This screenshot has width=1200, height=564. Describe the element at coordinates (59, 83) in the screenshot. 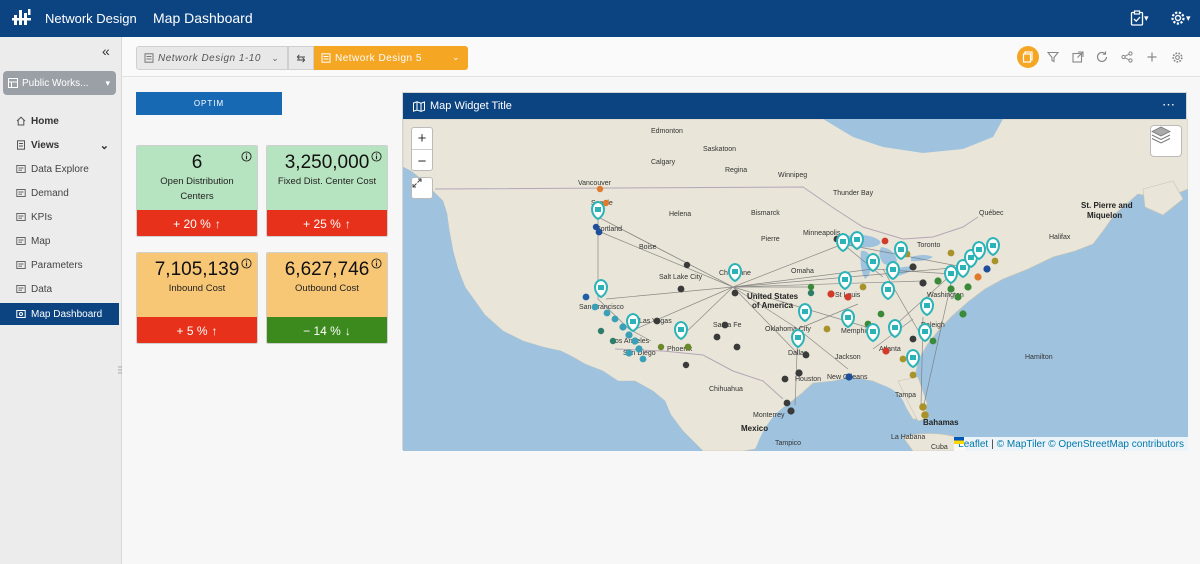

I see `workspace-selector: Public Works... ▾` at that location.